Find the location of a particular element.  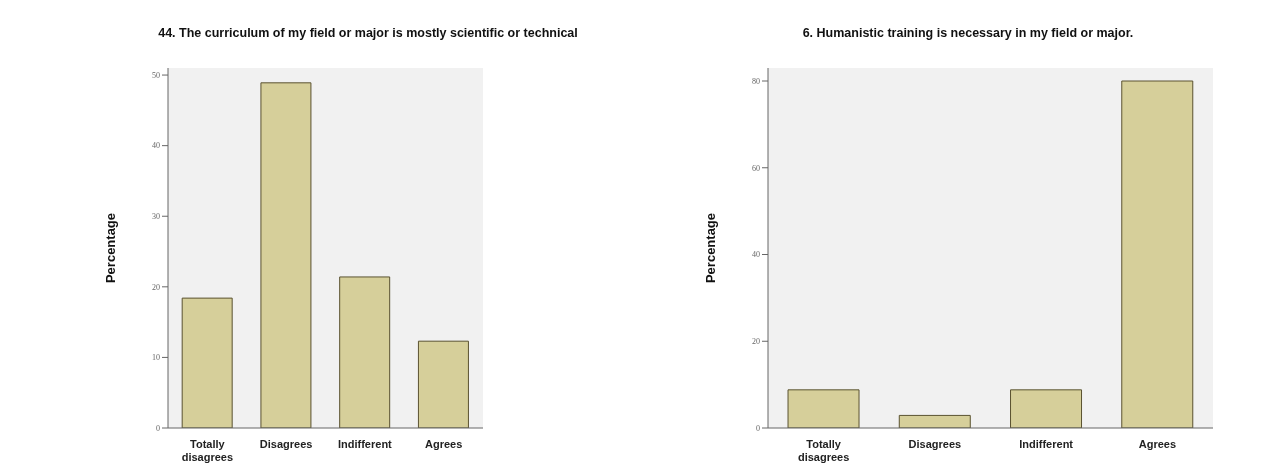

y-tick-label: 10 is located at coordinates (156, 358).